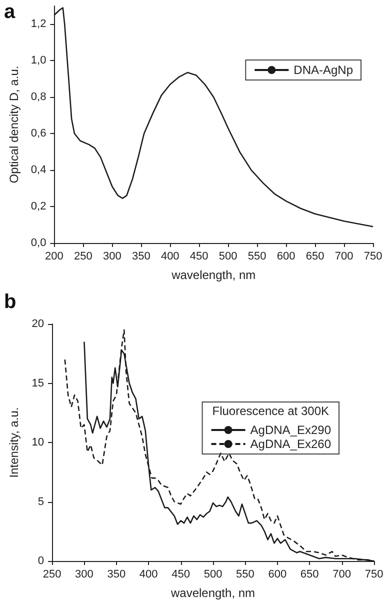 The height and width of the screenshot is (604, 387). Describe the element at coordinates (14, 442) in the screenshot. I see `y-axis-title: Intensity, a.u.` at that location.